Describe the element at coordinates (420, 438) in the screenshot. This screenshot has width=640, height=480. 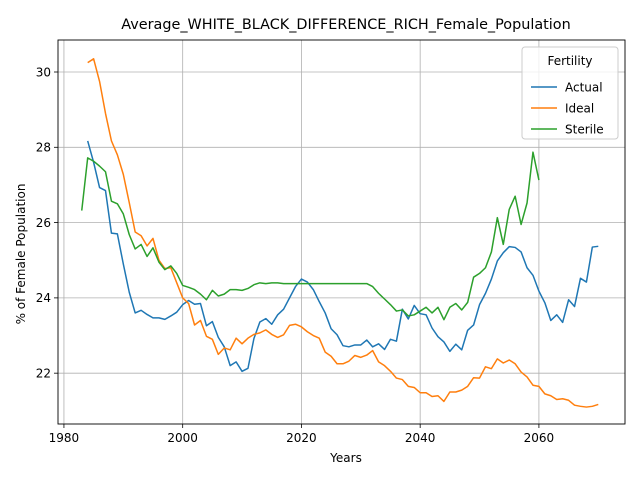
I see `x-tick-label: 2040` at that location.